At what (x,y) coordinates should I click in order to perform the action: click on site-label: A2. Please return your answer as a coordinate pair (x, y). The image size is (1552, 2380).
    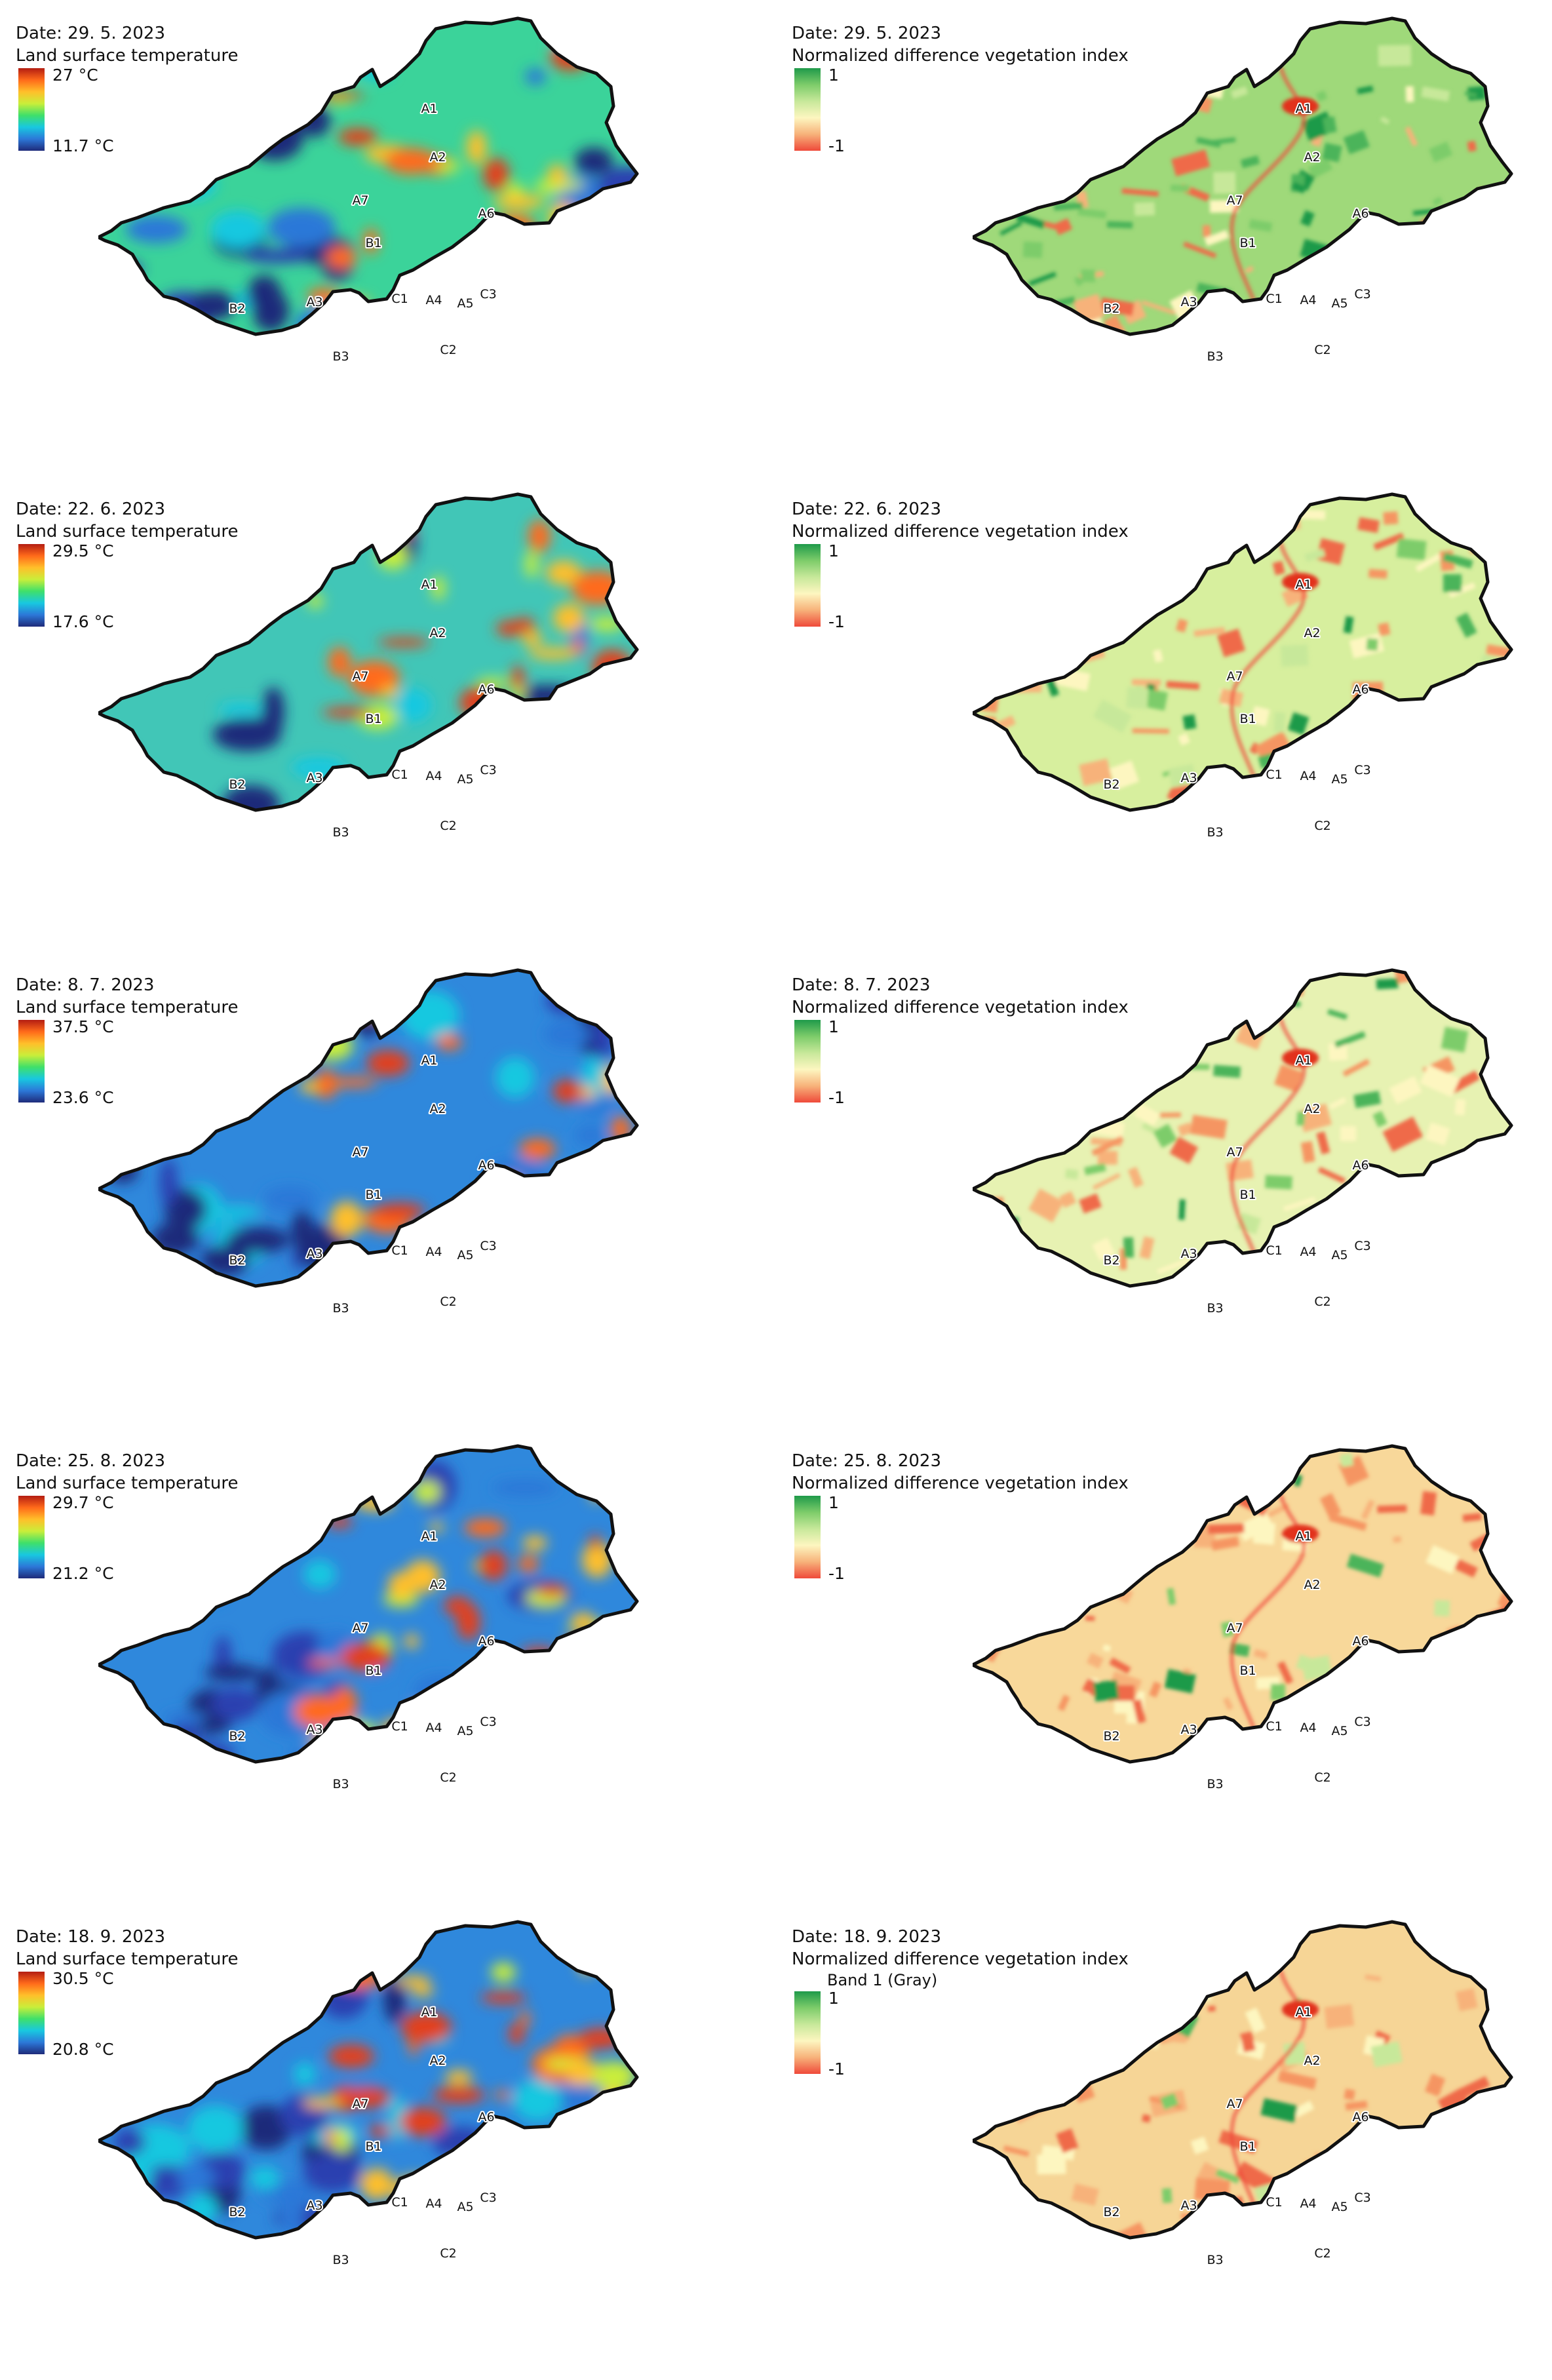
    Looking at the image, I should click on (1312, 1585).